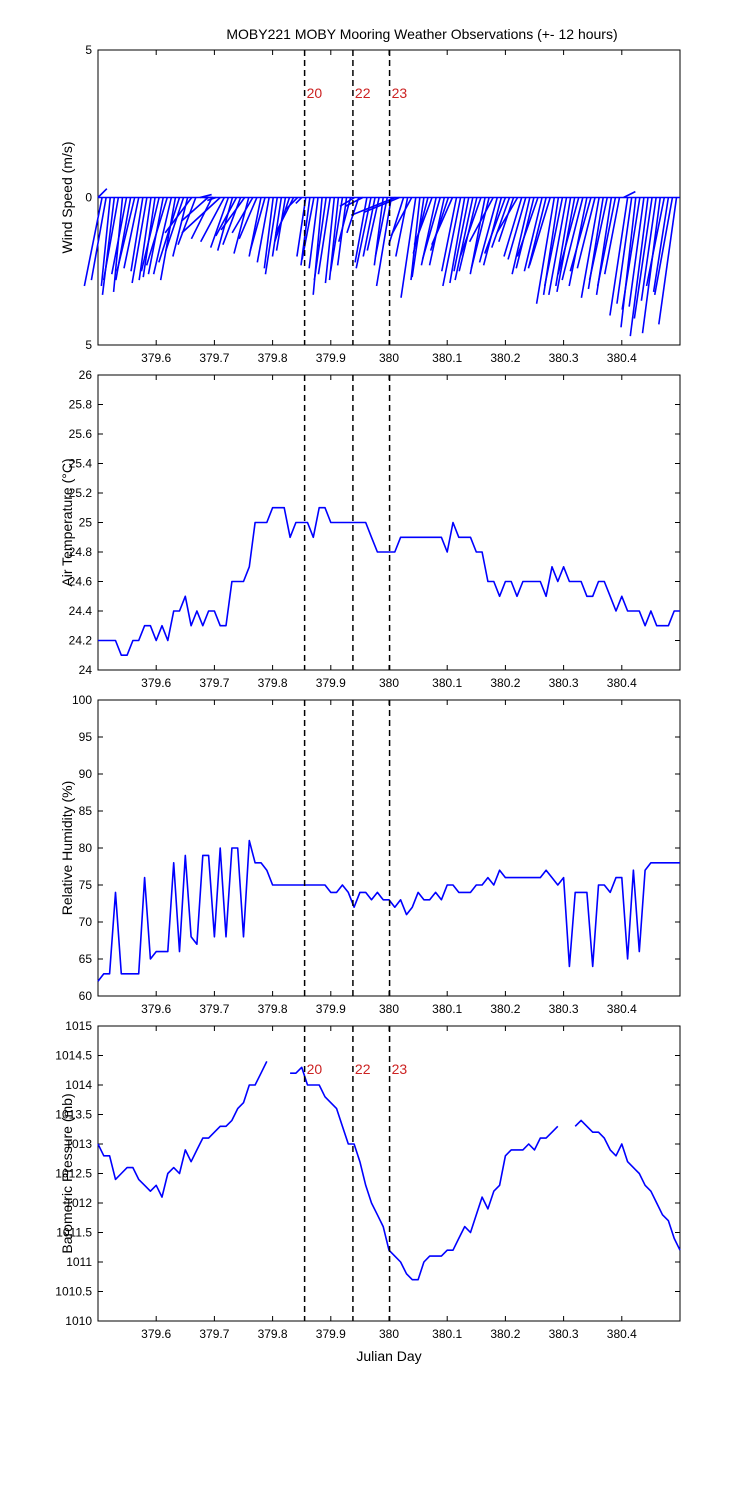 This screenshot has height=1500, width=750. I want to click on y-tick-label: 70, so click(86, 922).